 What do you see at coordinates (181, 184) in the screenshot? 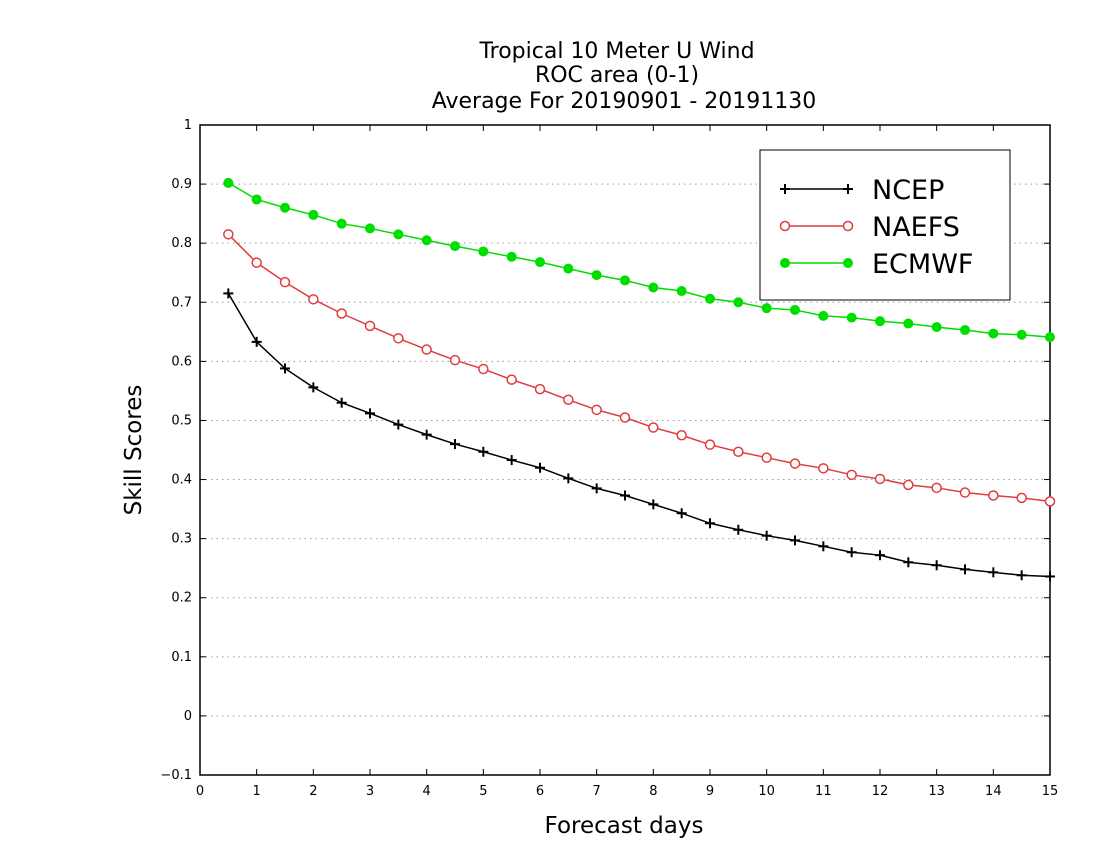
I see `y-tick-label: 0.9` at bounding box center [181, 184].